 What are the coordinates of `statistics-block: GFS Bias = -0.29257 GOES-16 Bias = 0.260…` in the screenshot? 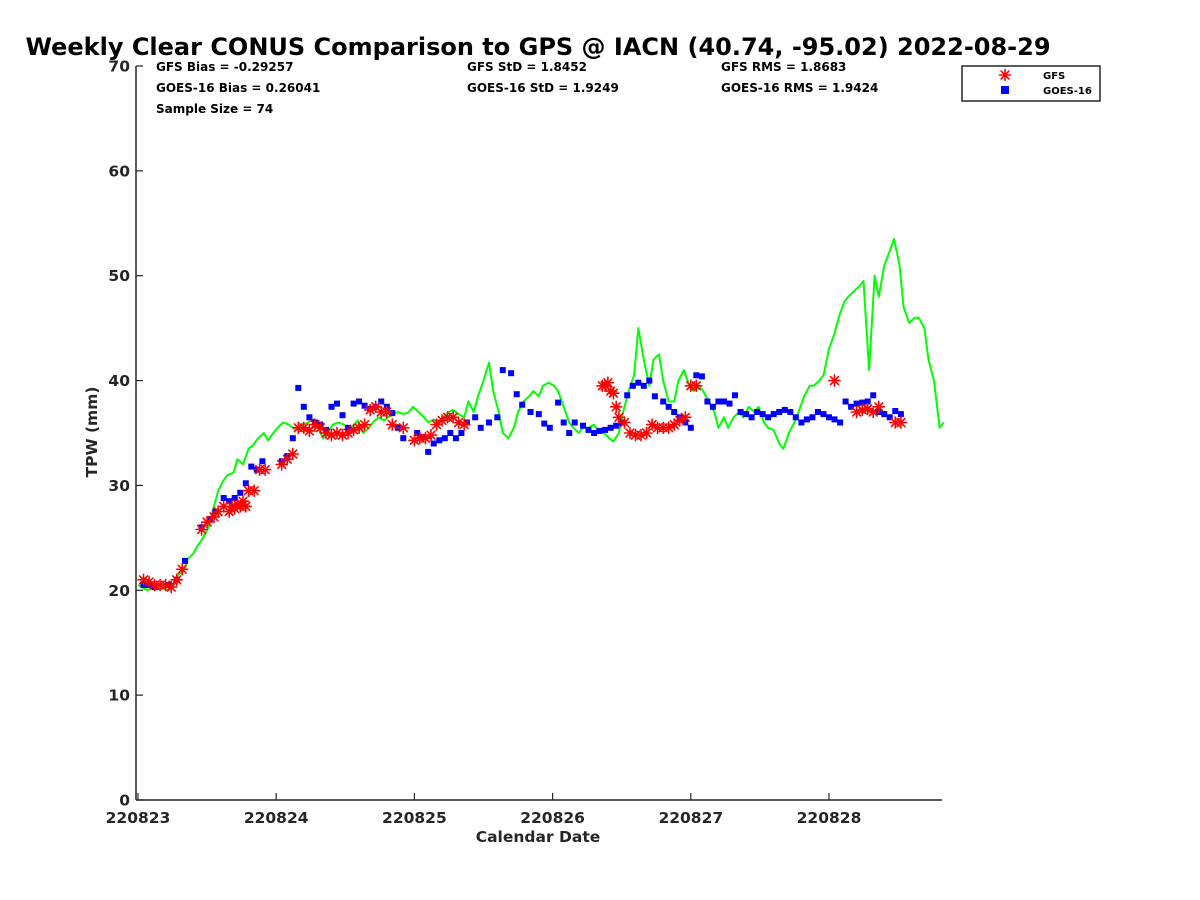 It's located at (517, 88).